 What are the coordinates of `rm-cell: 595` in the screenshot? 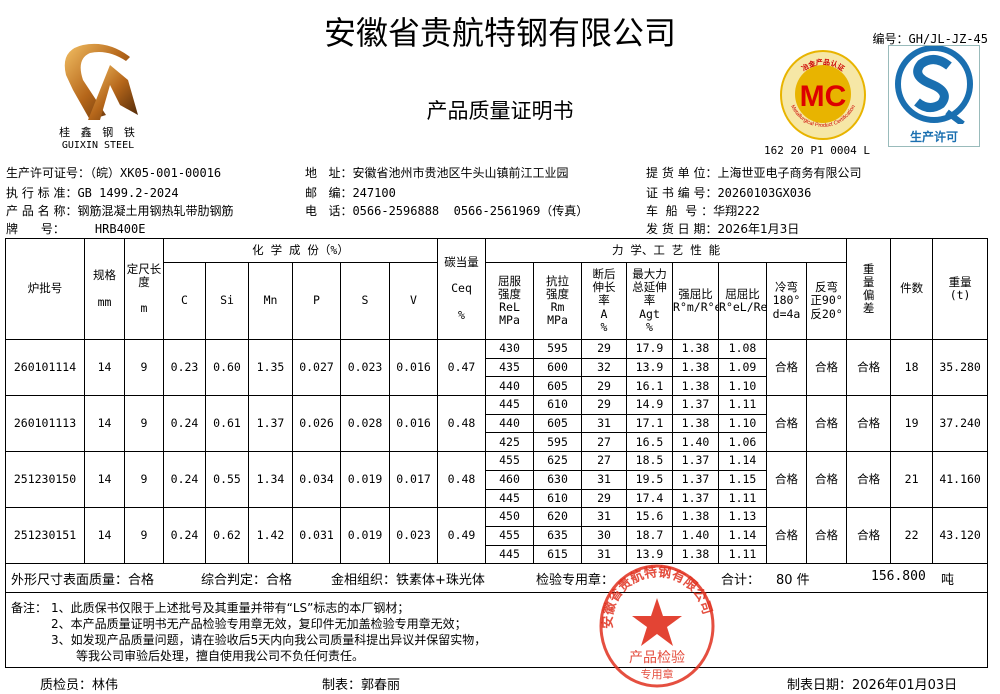 It's located at (558, 442).